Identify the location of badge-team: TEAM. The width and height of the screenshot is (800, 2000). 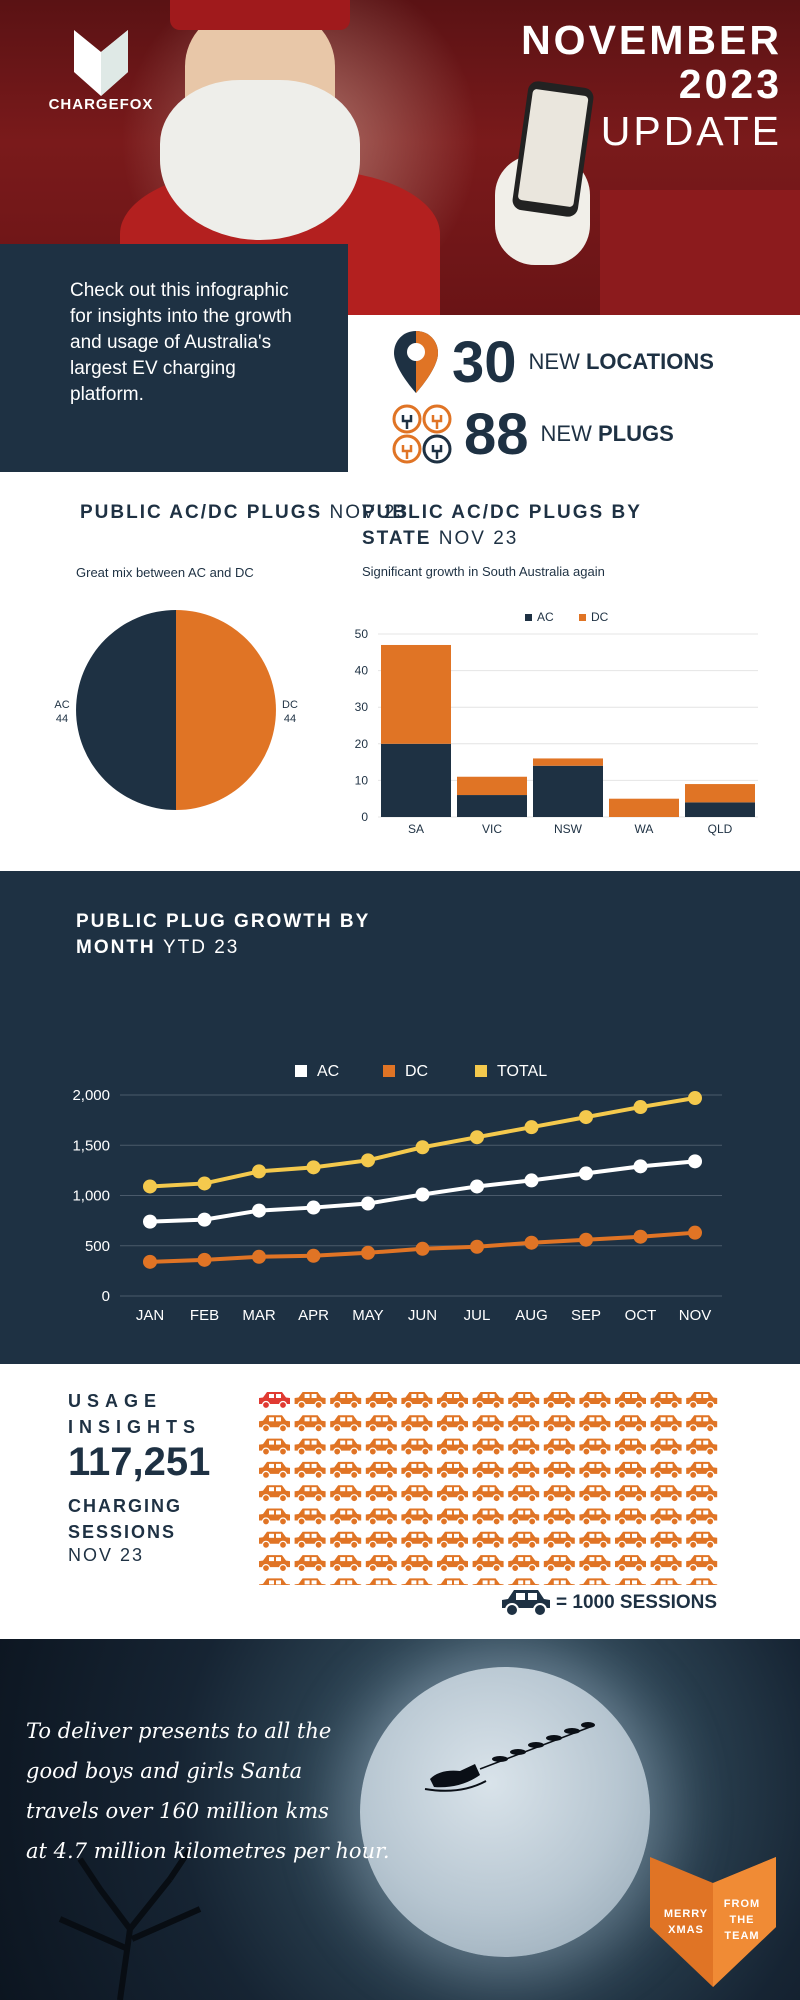
(741, 1936).